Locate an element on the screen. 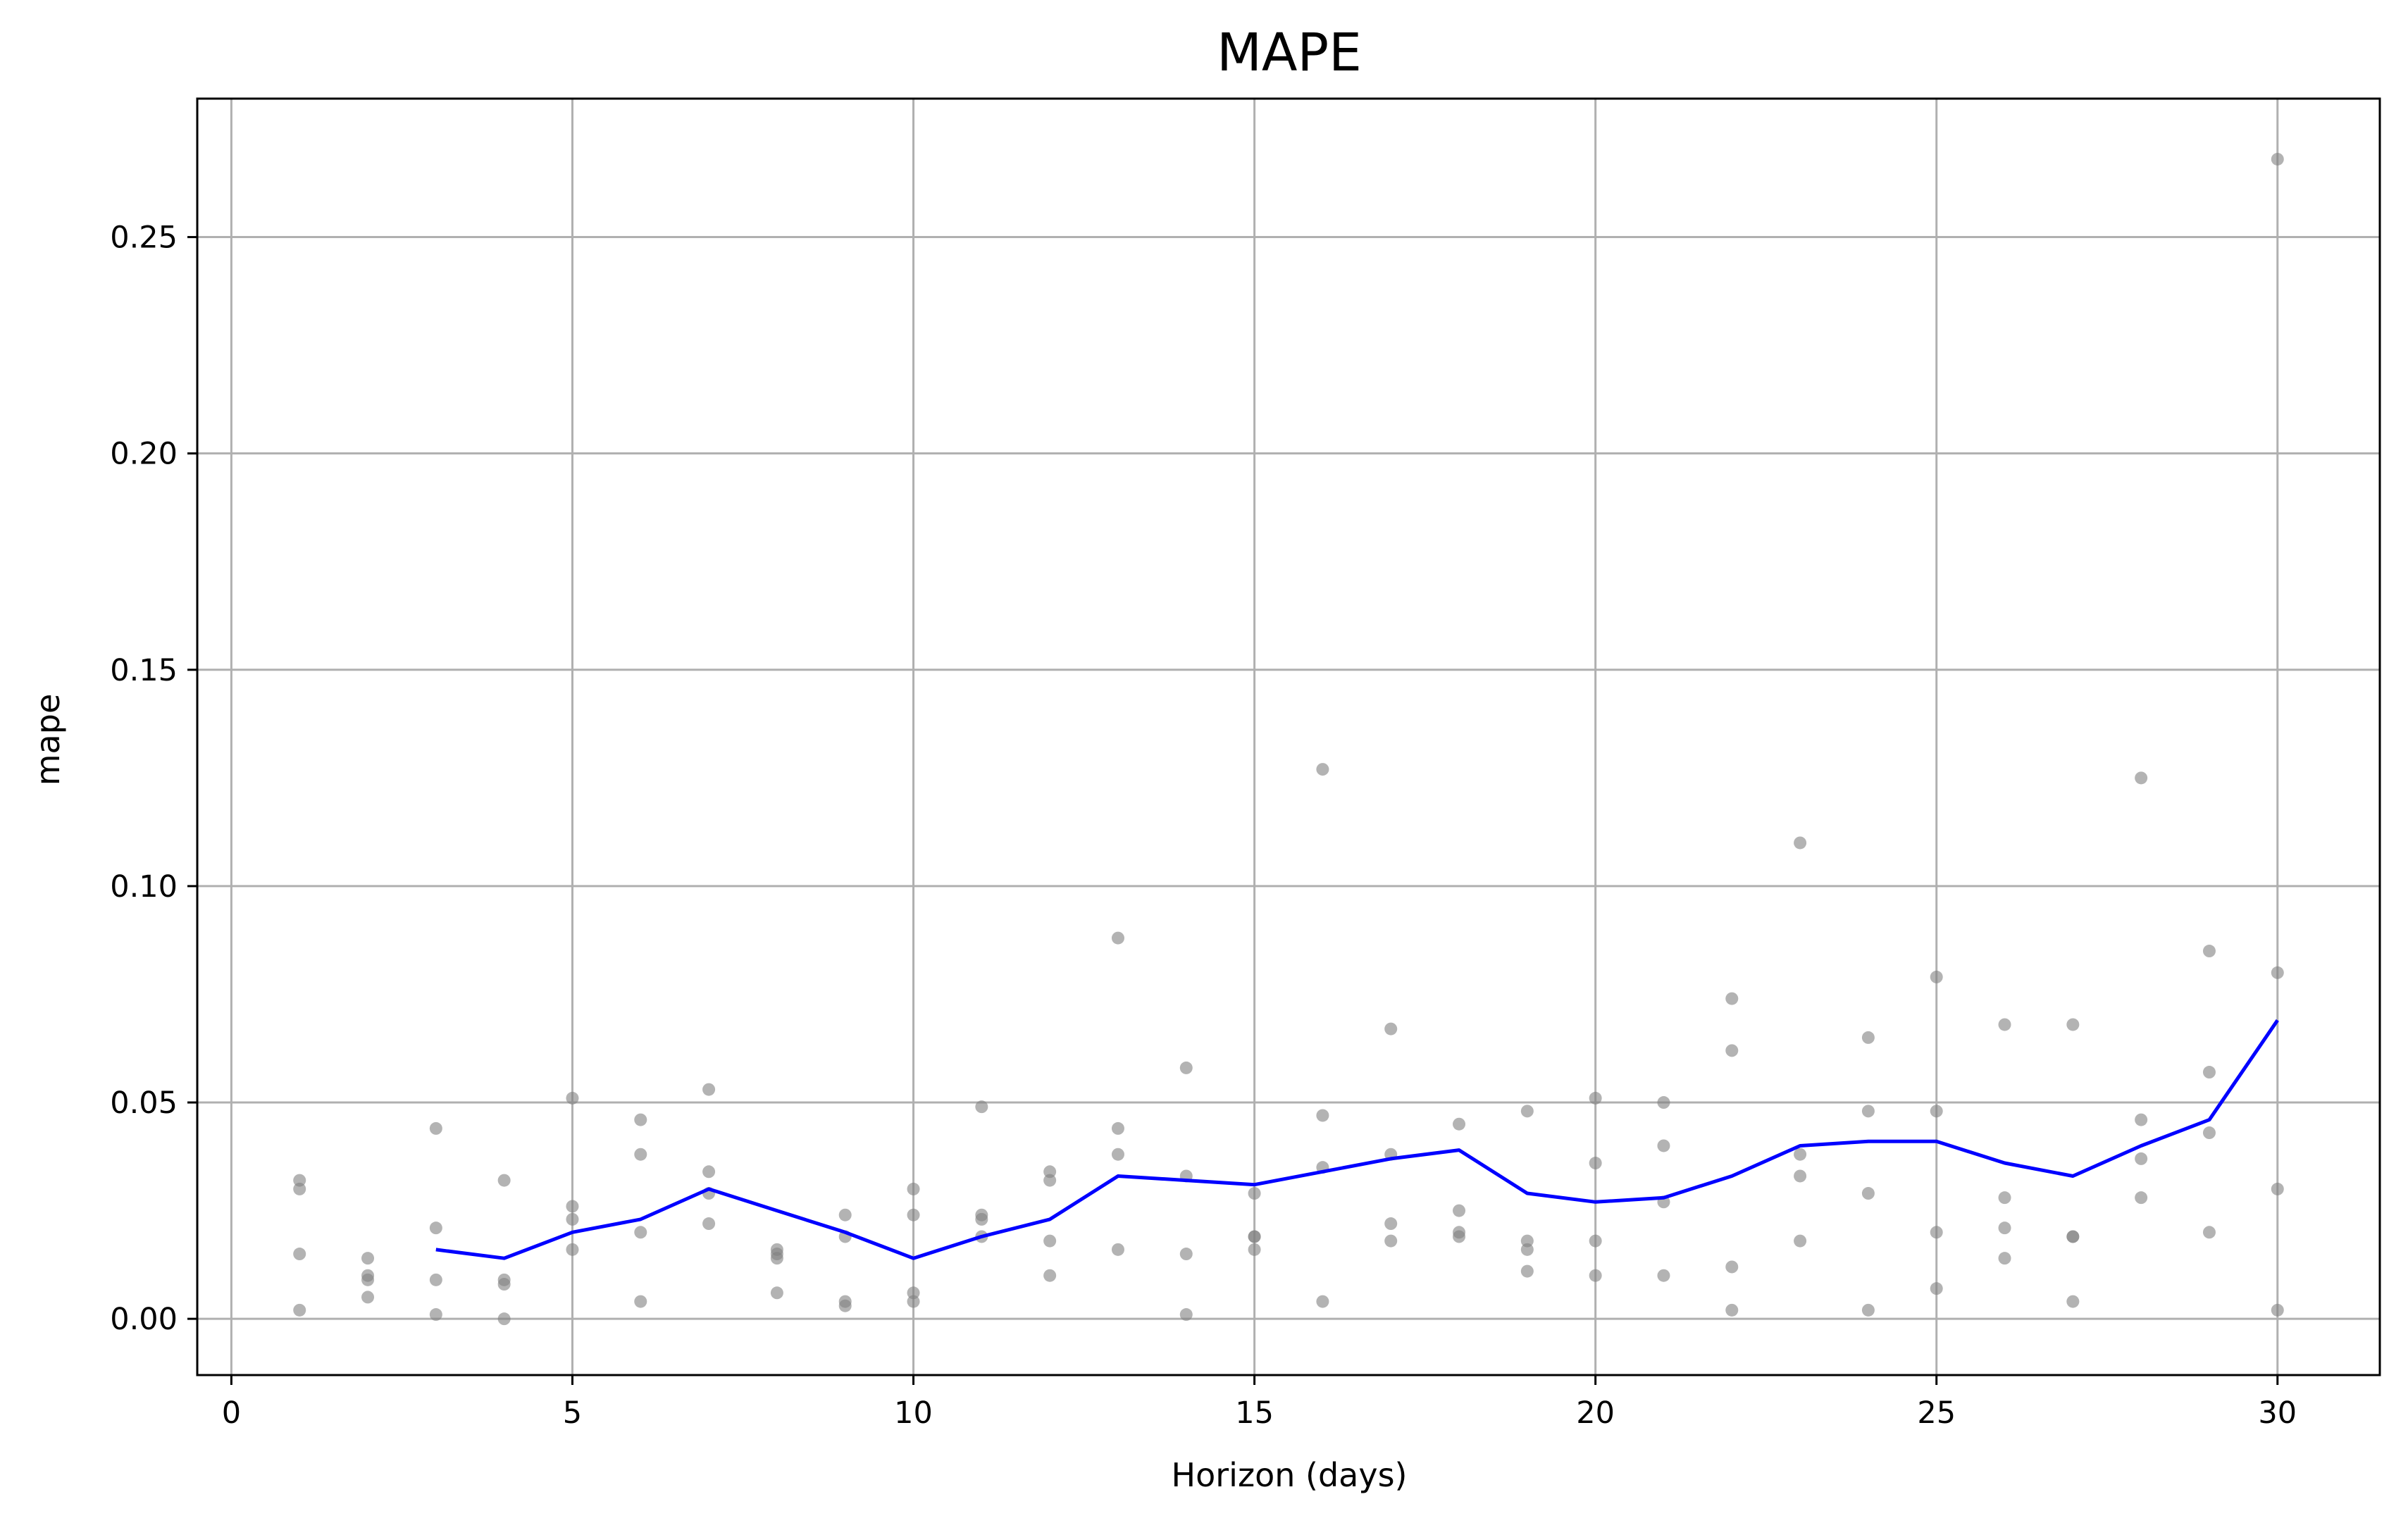 The image size is (2408, 1523). x-axis-label: Horizon (days) is located at coordinates (1290, 1475).